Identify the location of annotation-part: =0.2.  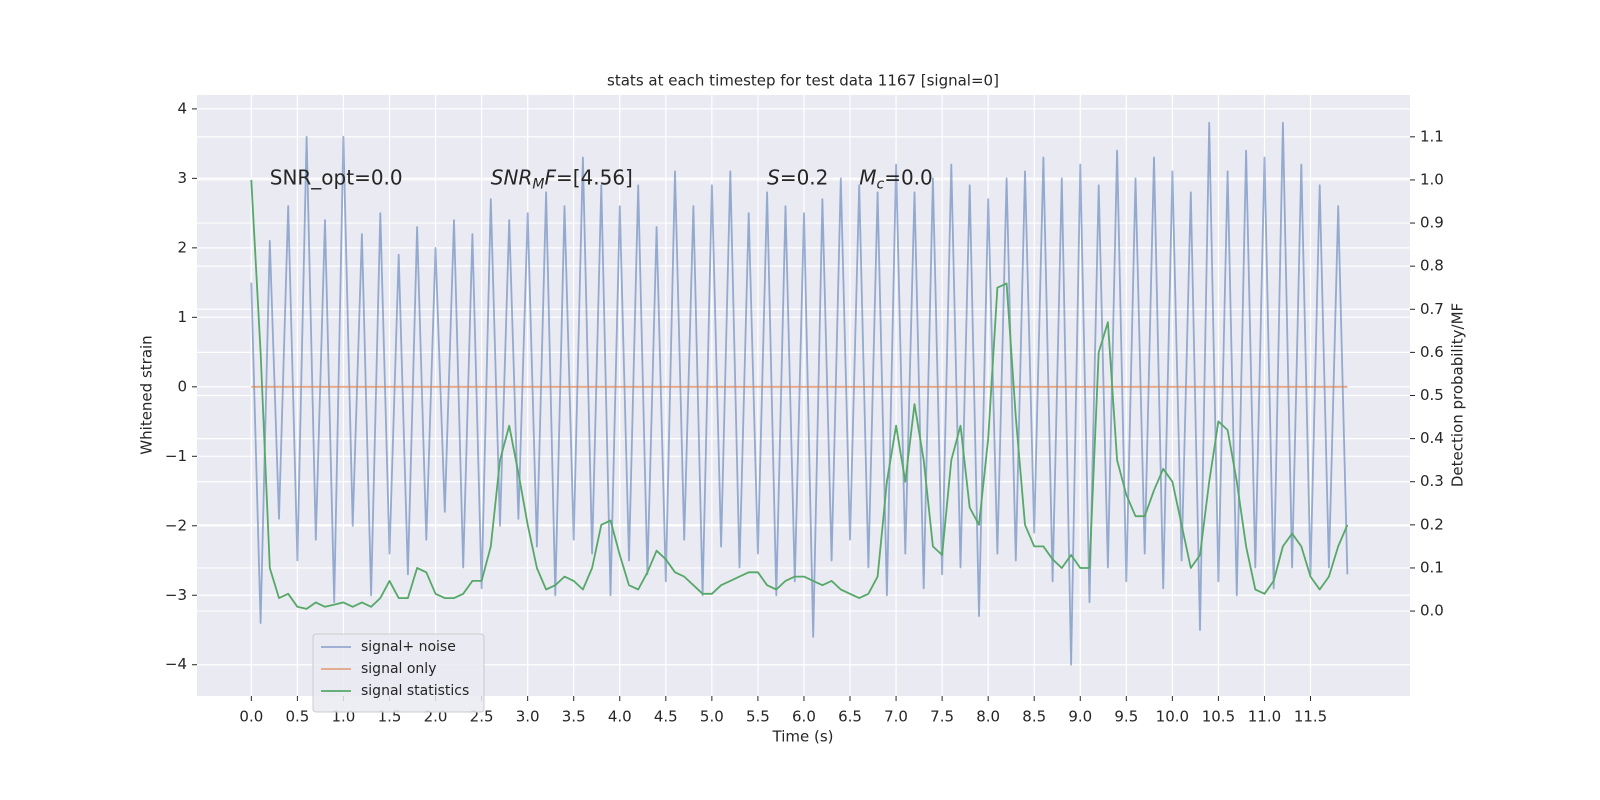
(804, 177).